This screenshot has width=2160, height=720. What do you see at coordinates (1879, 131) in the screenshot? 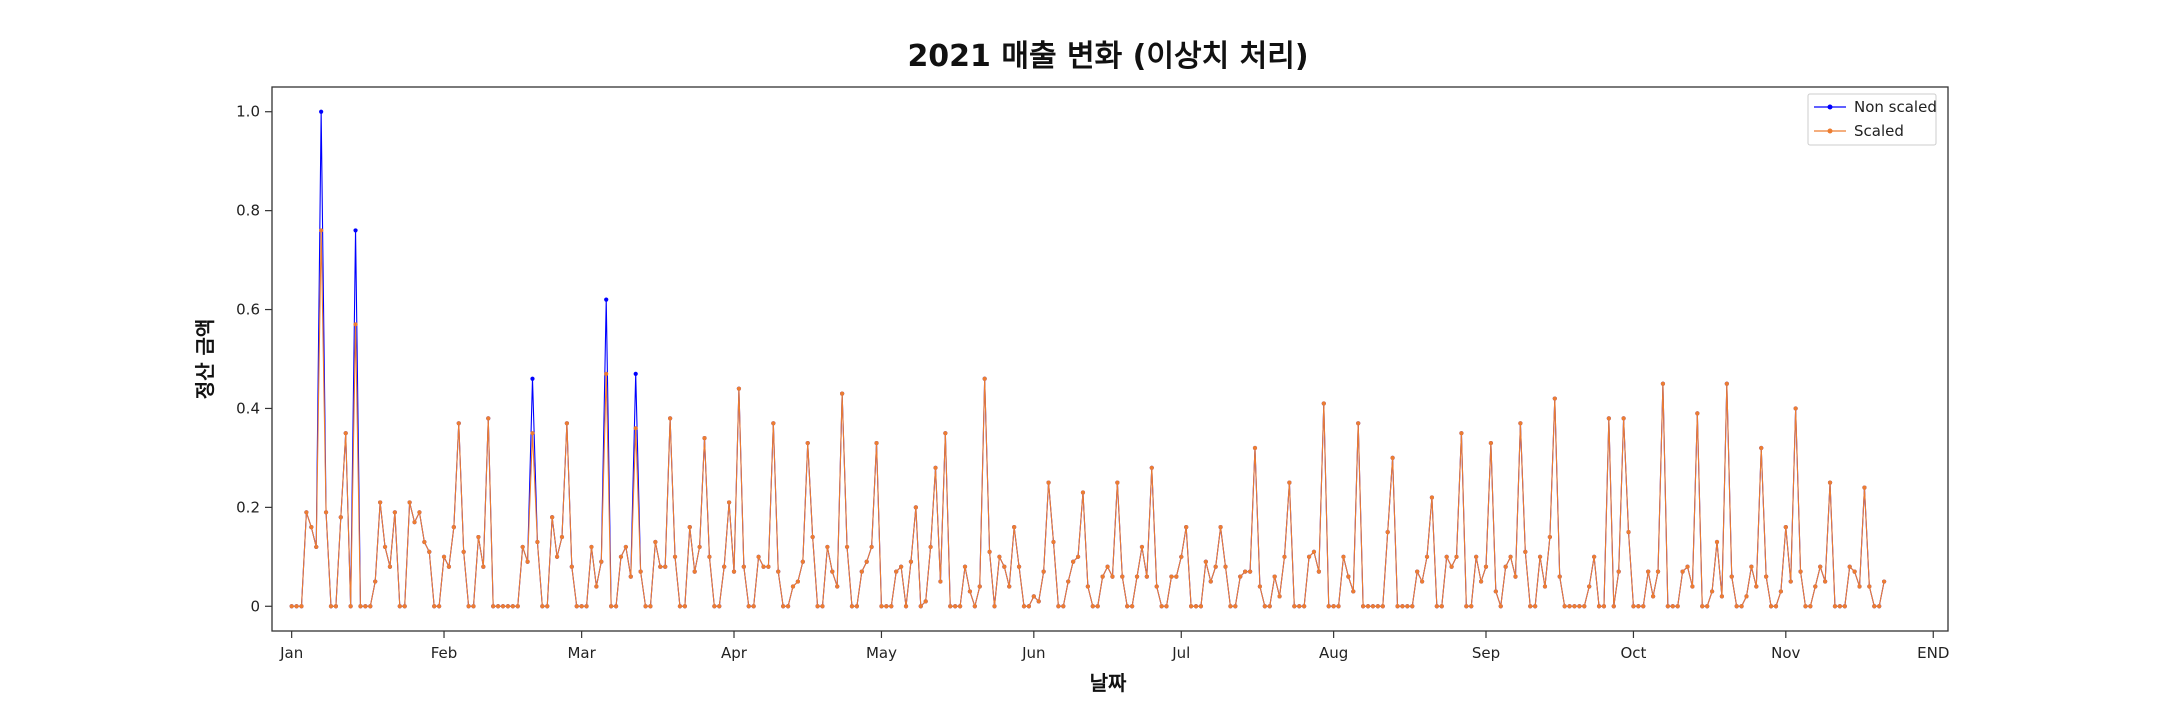
I see `legend-label-scaled: Scaled` at bounding box center [1879, 131].